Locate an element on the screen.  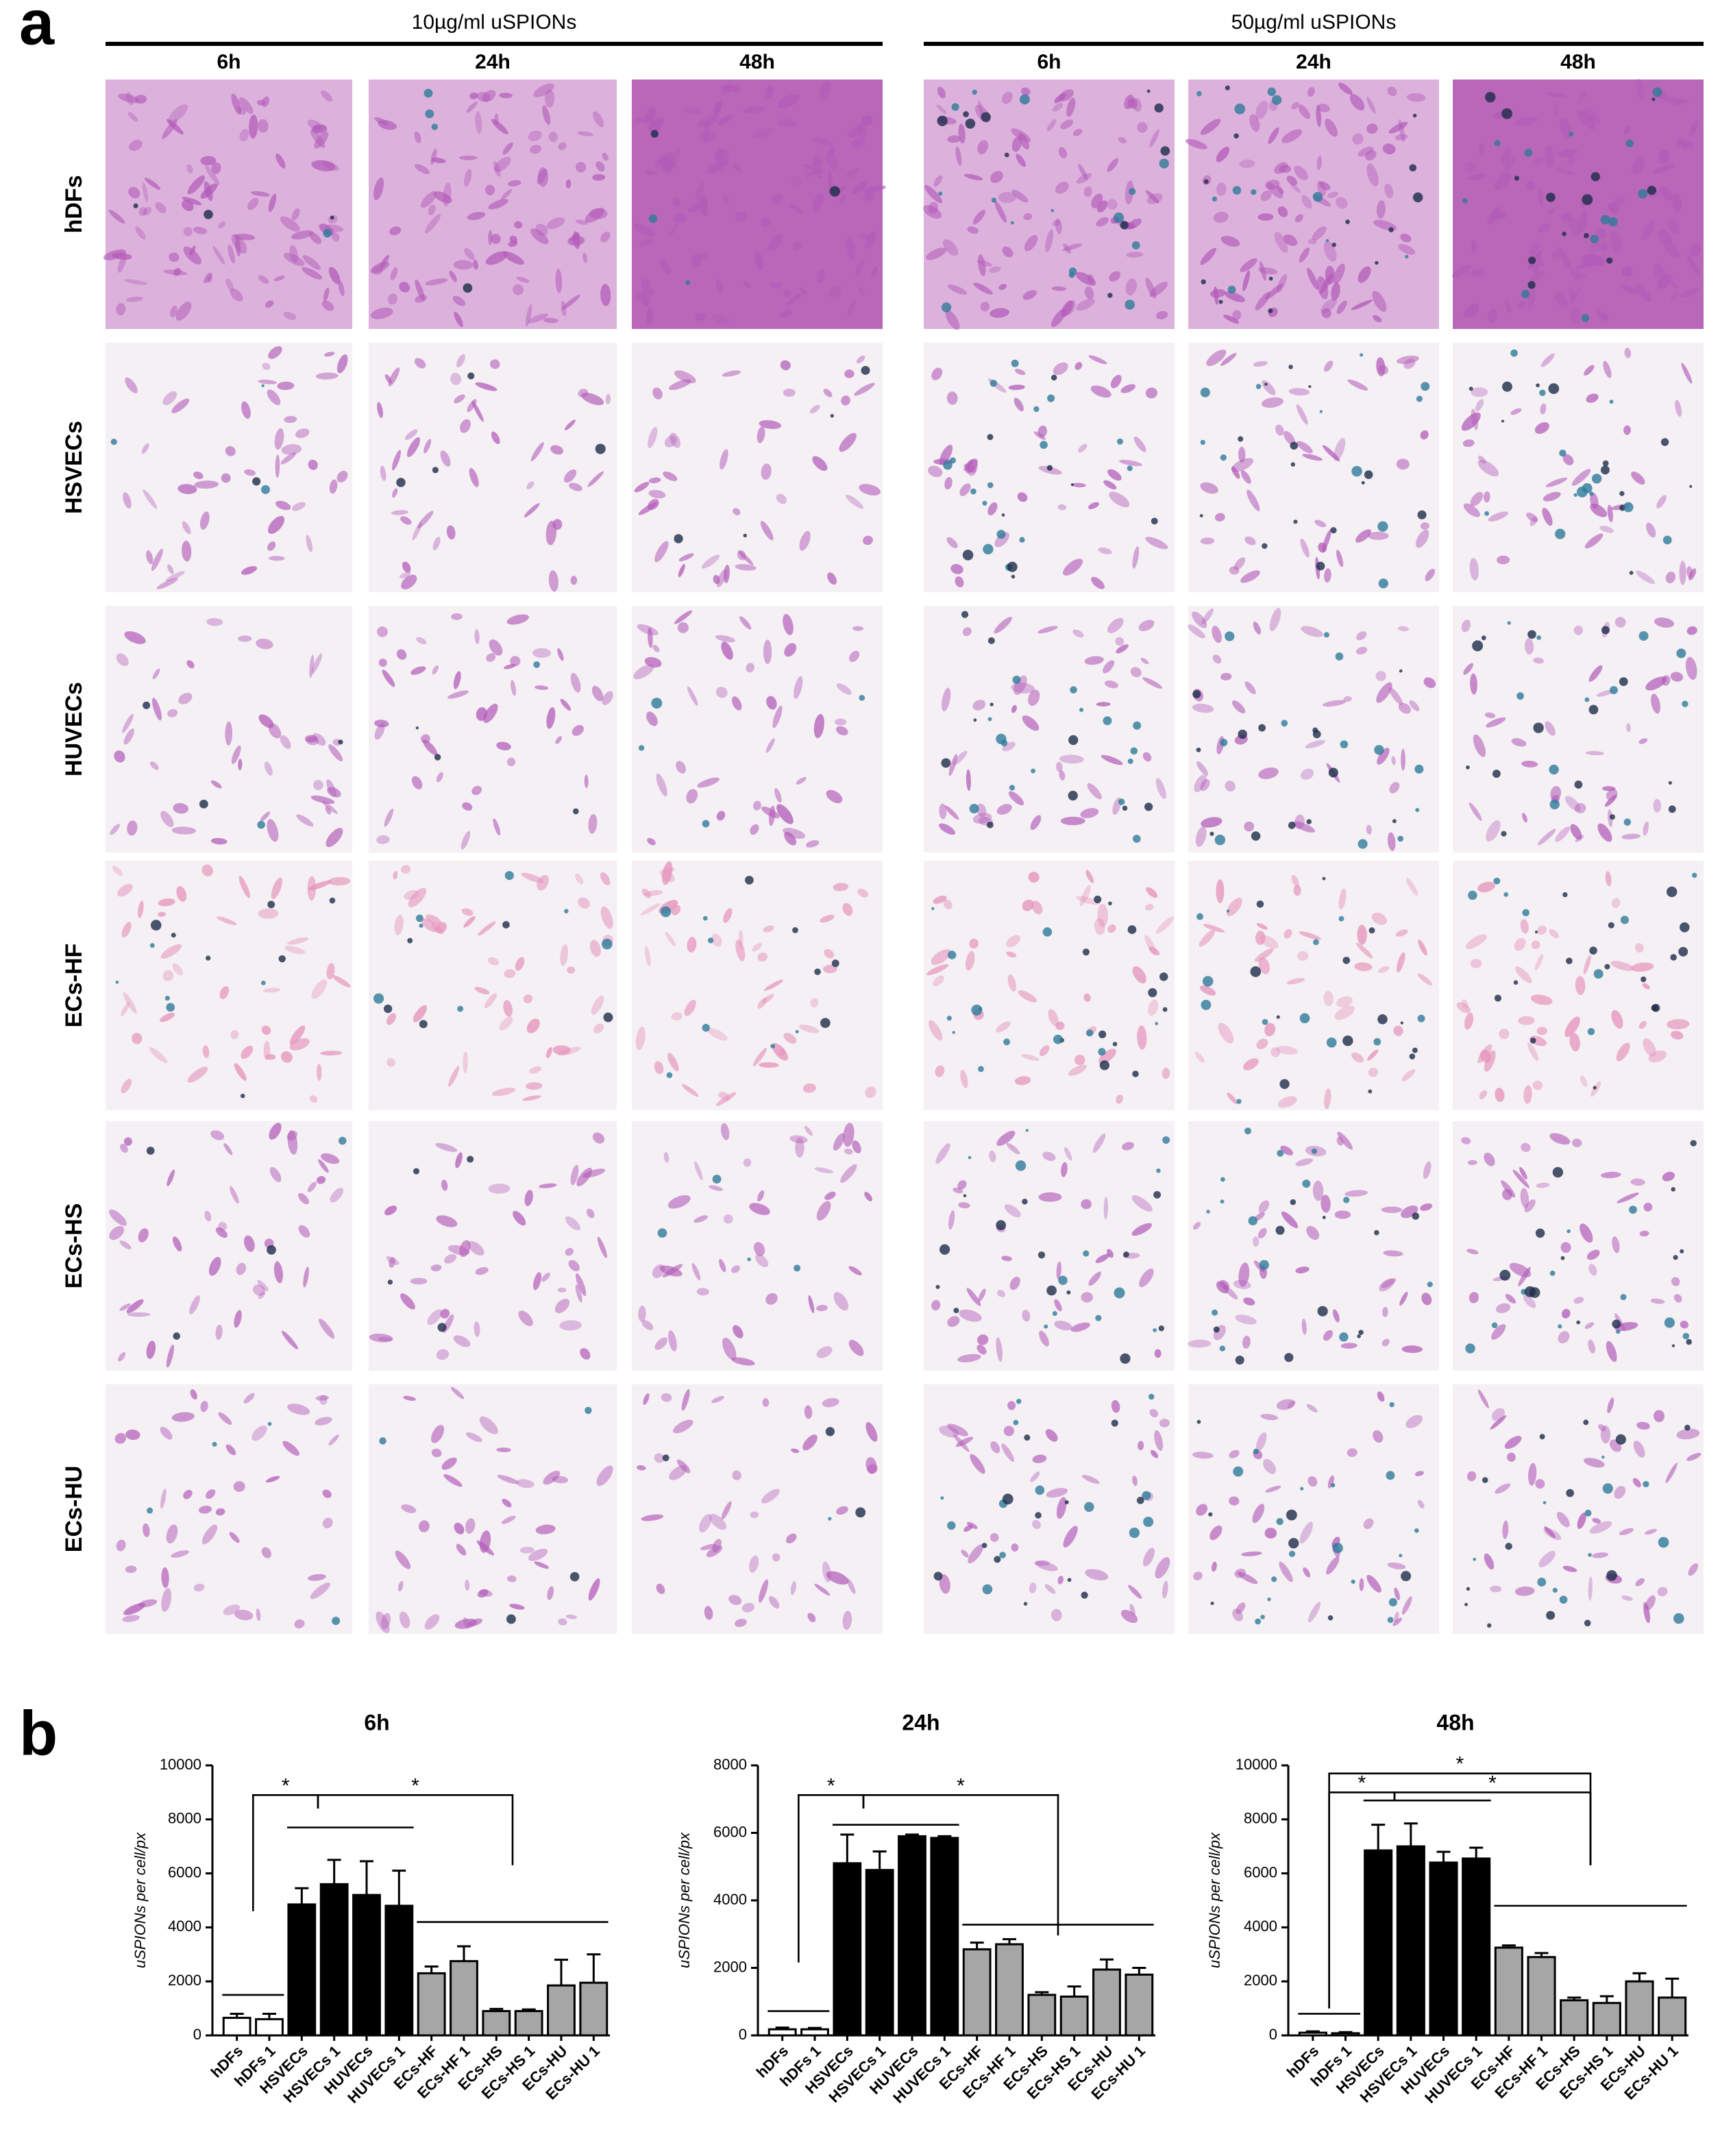
y-tick-label: 8000 is located at coordinates (730, 1764).